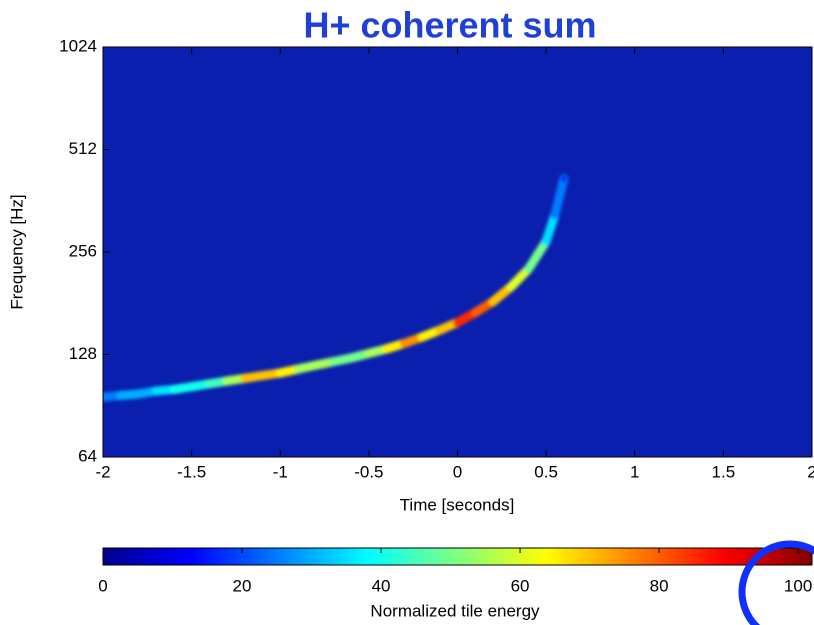 The image size is (814, 625). What do you see at coordinates (520, 585) in the screenshot?
I see `colorbar-tick-label: 60` at bounding box center [520, 585].